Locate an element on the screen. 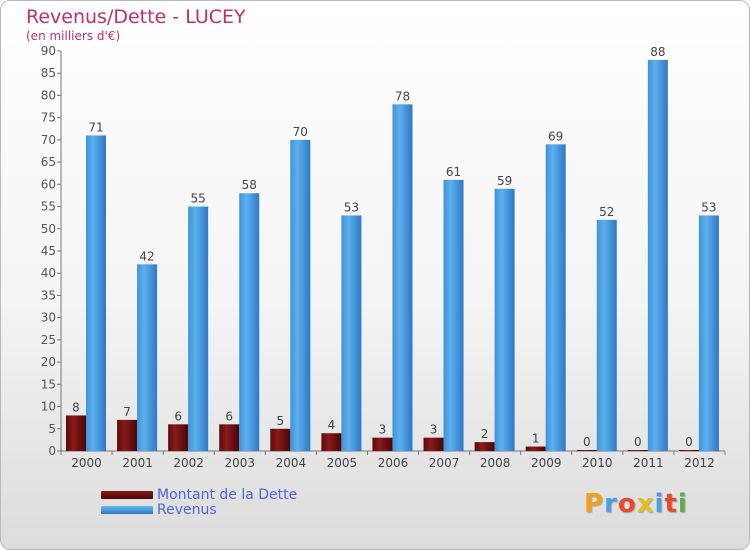  y-tick-label: 55 is located at coordinates (48, 207).